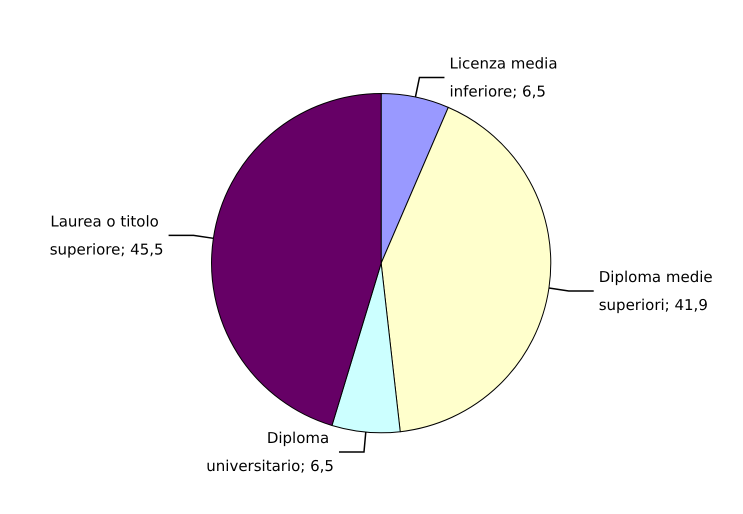  Describe the element at coordinates (505, 77) in the screenshot. I see `slice-label: Licenza media inferiore; 6,5` at that location.